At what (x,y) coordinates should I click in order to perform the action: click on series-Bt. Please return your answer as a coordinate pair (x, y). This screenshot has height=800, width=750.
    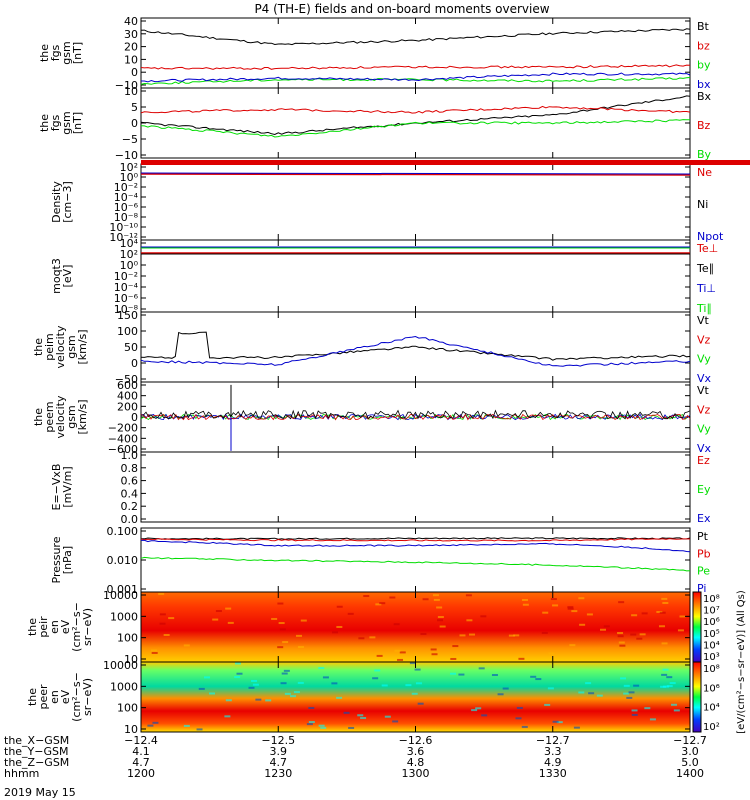
    Looking at the image, I should click on (415, 37).